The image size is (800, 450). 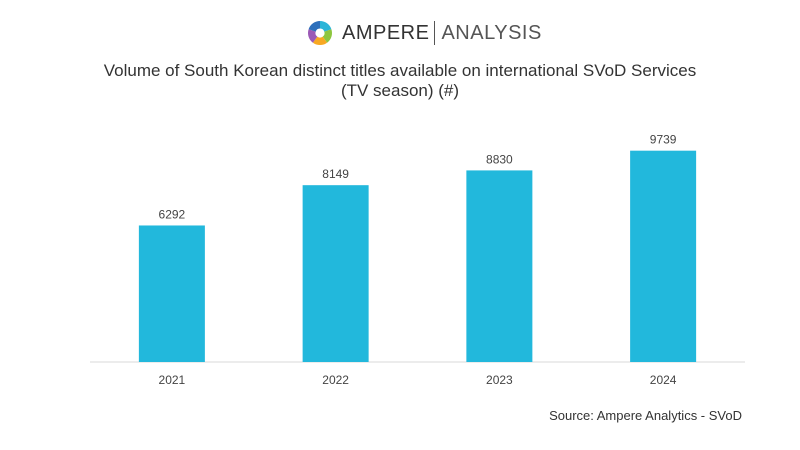 I want to click on x-tick-label-2021: 2021, so click(x=172, y=380).